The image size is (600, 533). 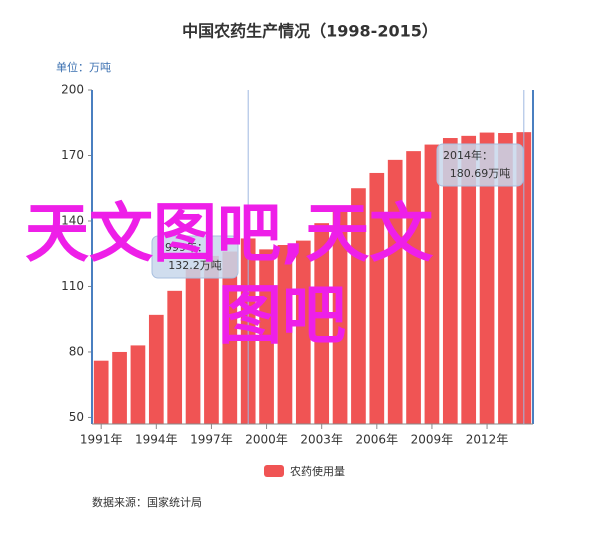 I want to click on y-tick-label: 170, so click(x=72, y=155).